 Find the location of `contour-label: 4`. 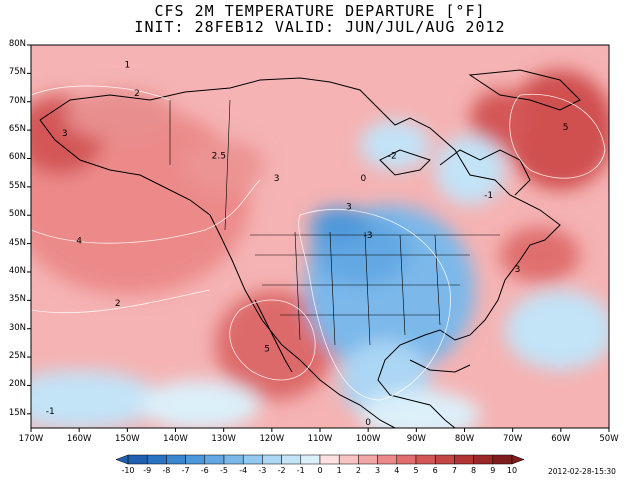

contour-label: 4 is located at coordinates (79, 242).